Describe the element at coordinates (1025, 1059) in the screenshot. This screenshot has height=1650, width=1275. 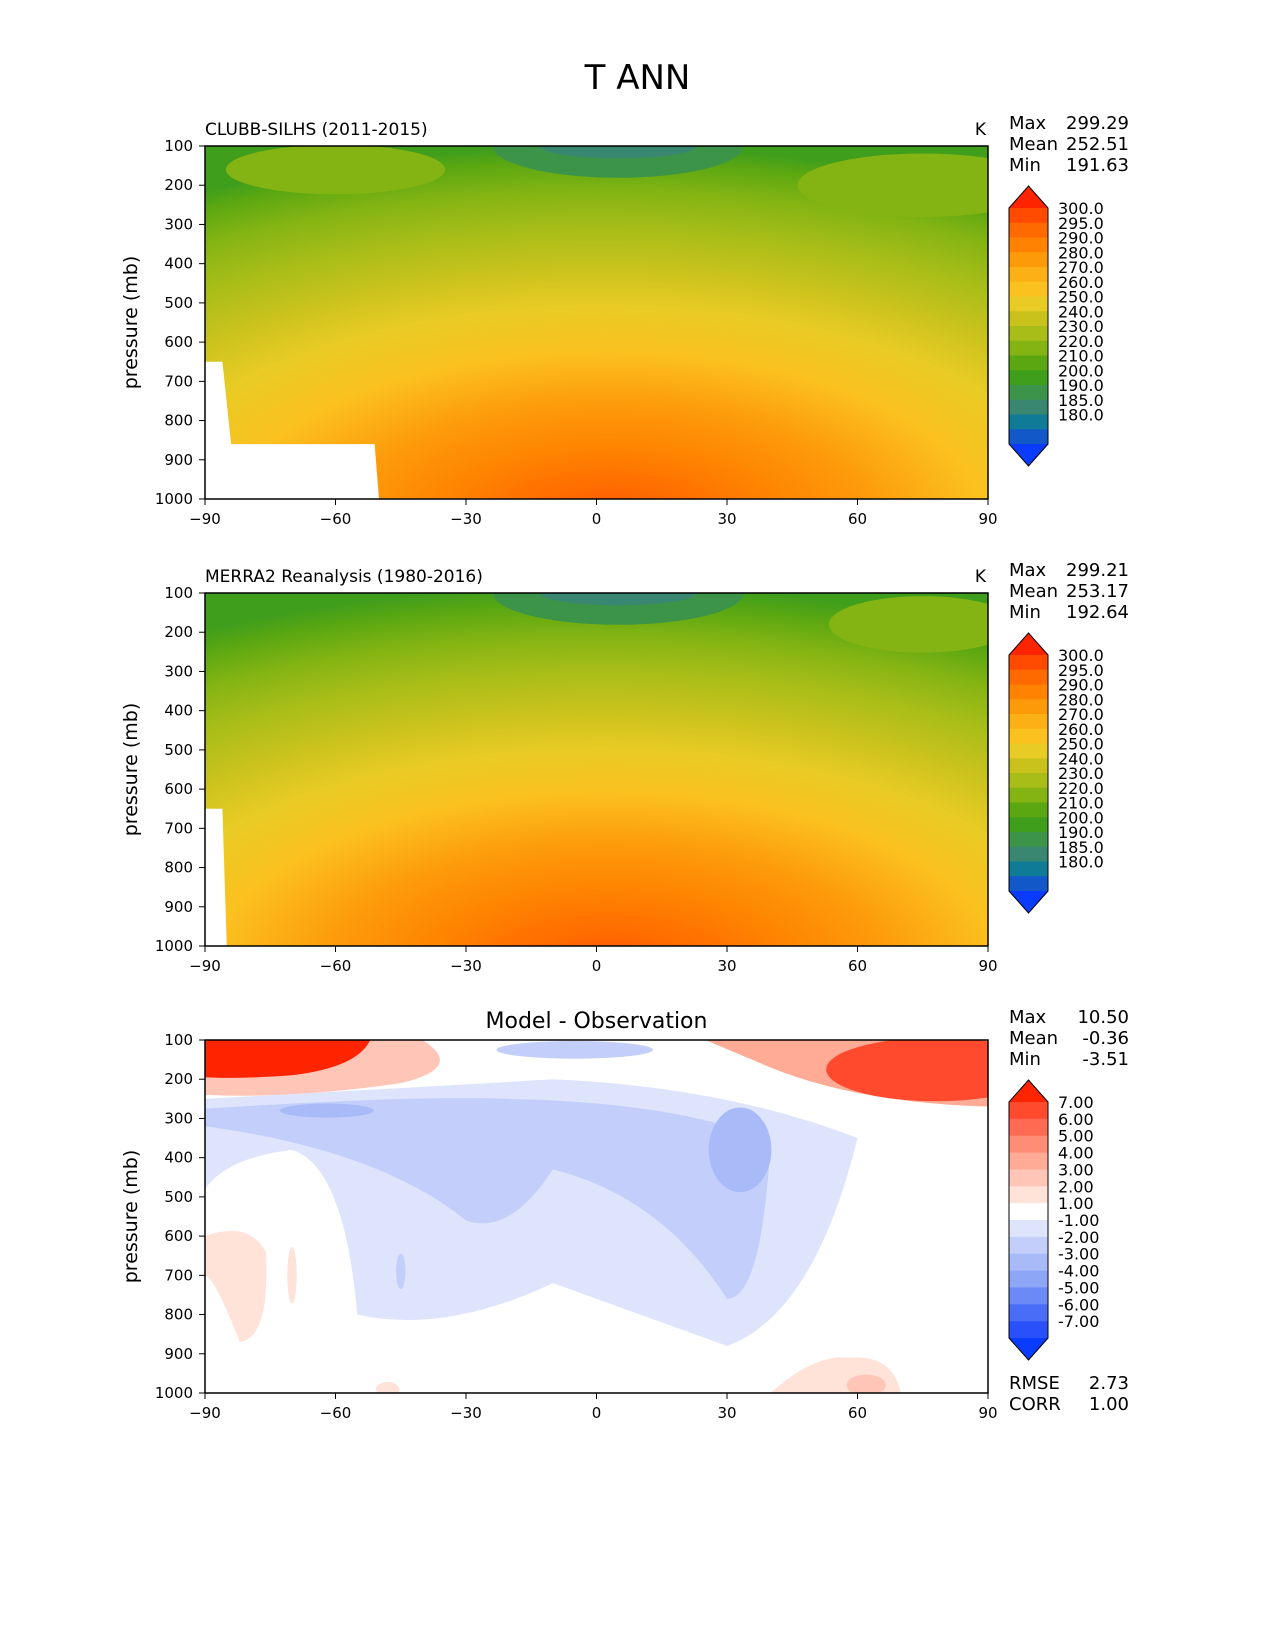
I see `stat-min-label: Min` at that location.